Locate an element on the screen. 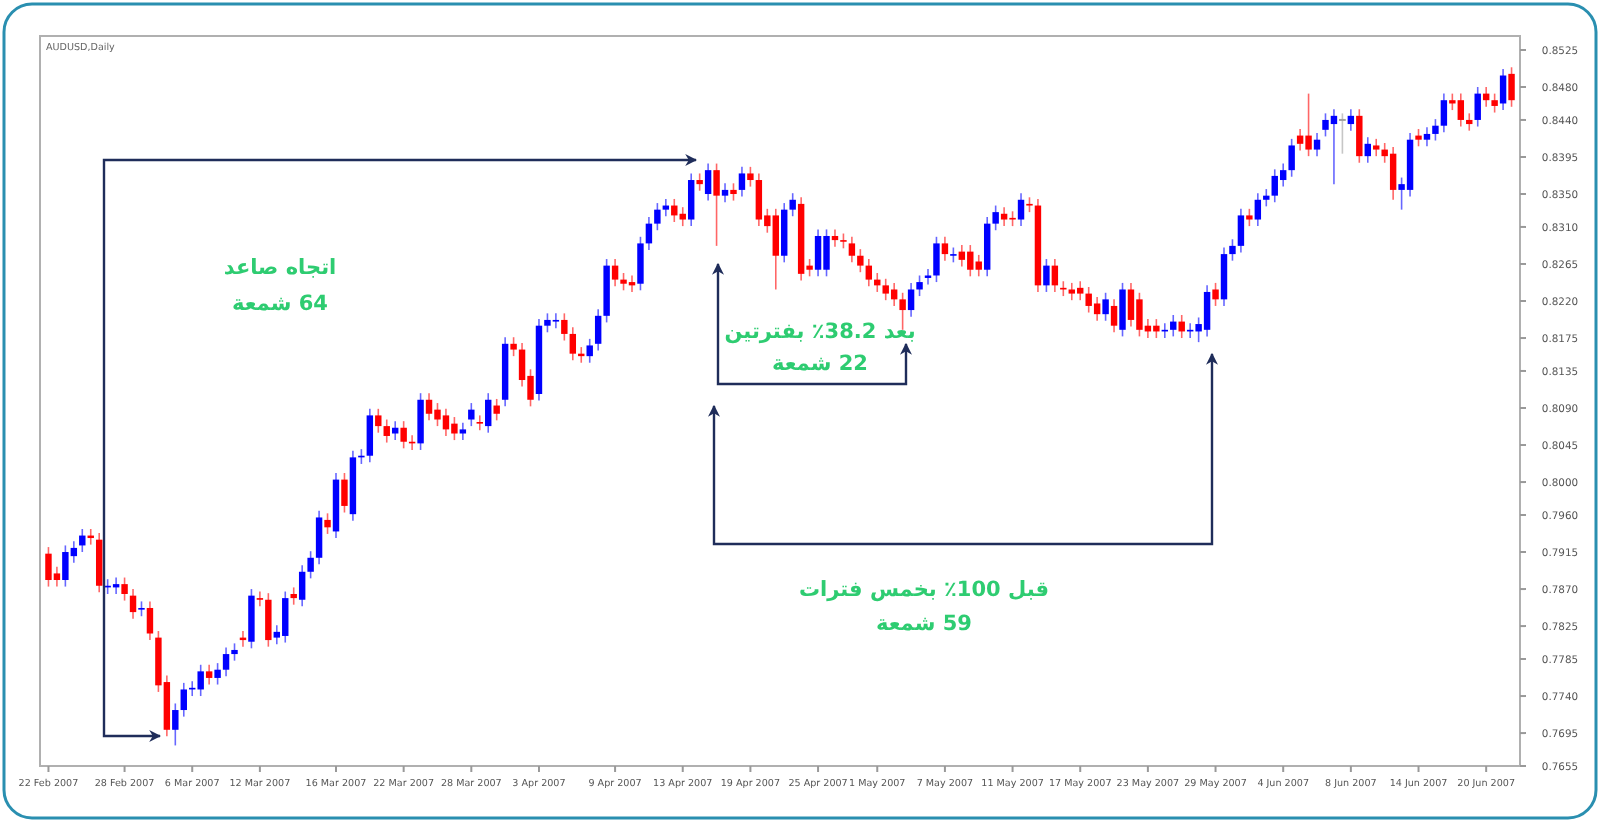  annotation: 64 شمعة is located at coordinates (280, 304).